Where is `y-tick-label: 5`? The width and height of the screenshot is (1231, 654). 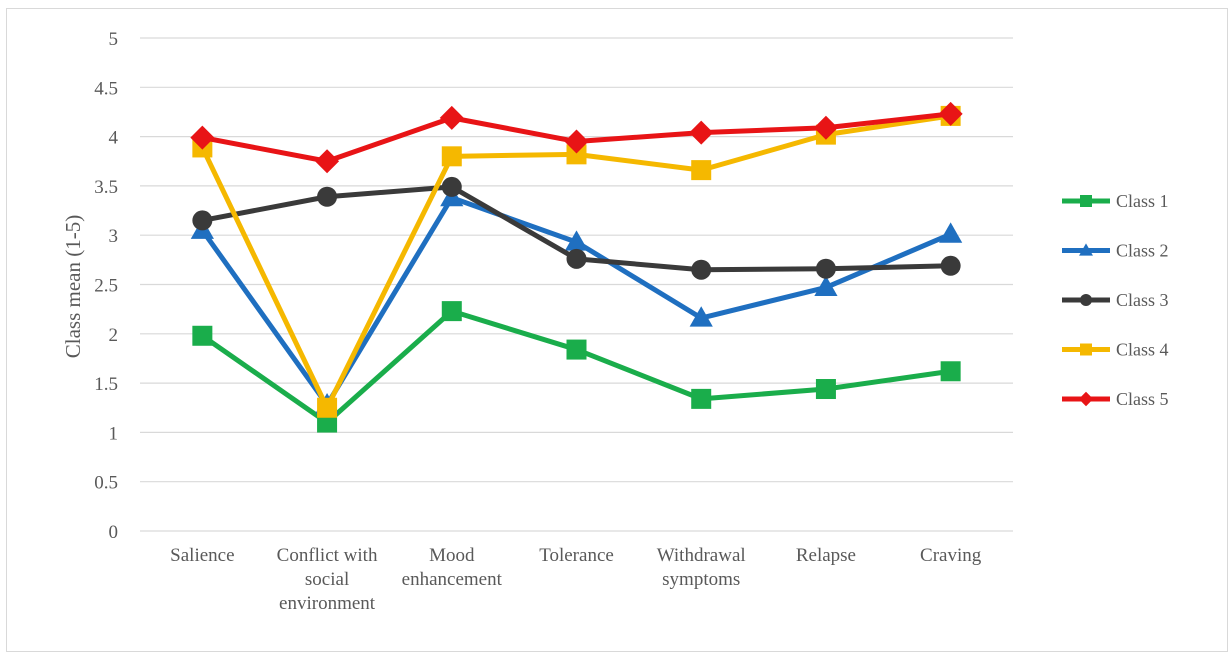 y-tick-label: 5 is located at coordinates (114, 39).